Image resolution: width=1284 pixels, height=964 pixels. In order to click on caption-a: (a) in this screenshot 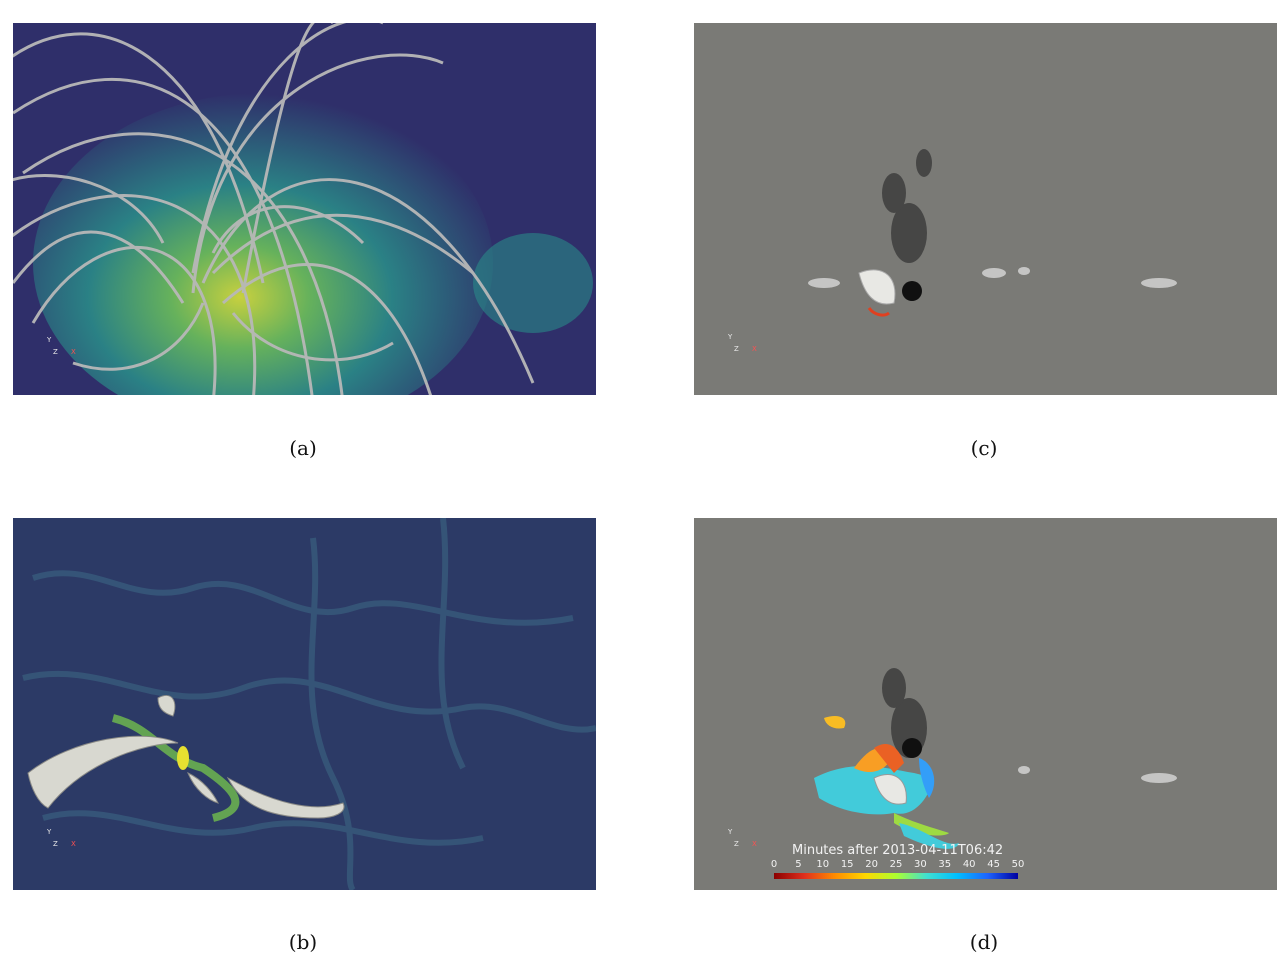, I will do `click(303, 448)`.